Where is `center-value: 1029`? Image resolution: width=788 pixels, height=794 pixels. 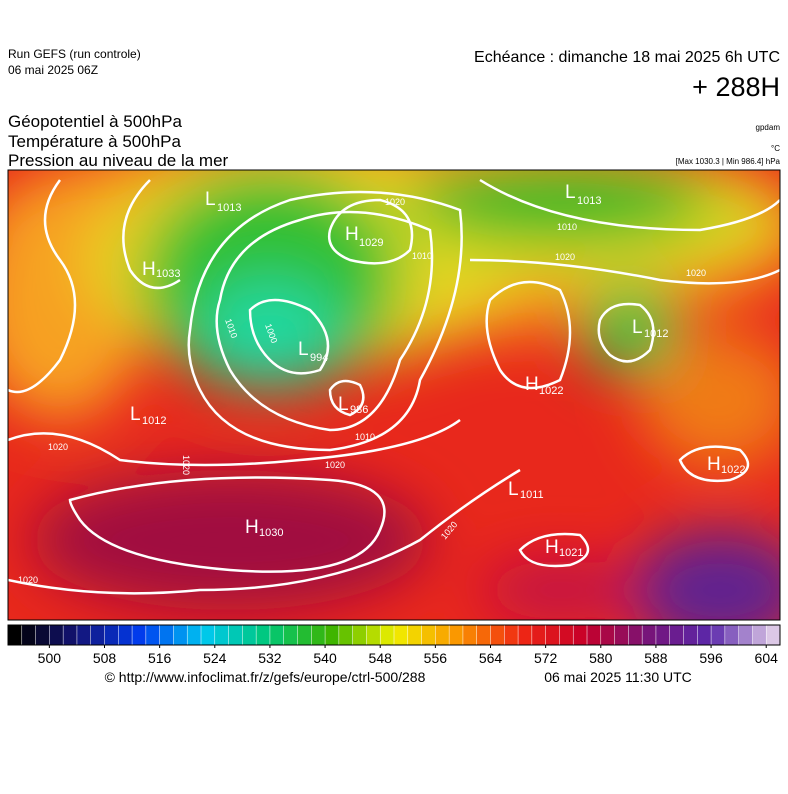 center-value: 1029 is located at coordinates (371, 243).